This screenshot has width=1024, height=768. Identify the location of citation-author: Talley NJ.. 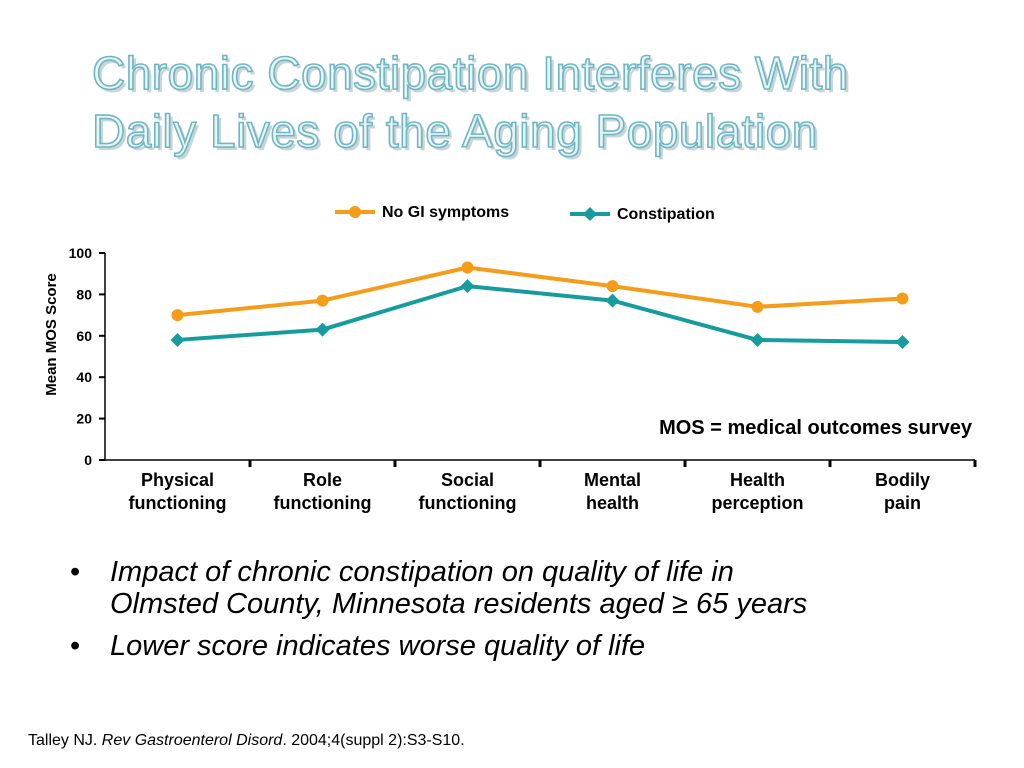
(65, 740).